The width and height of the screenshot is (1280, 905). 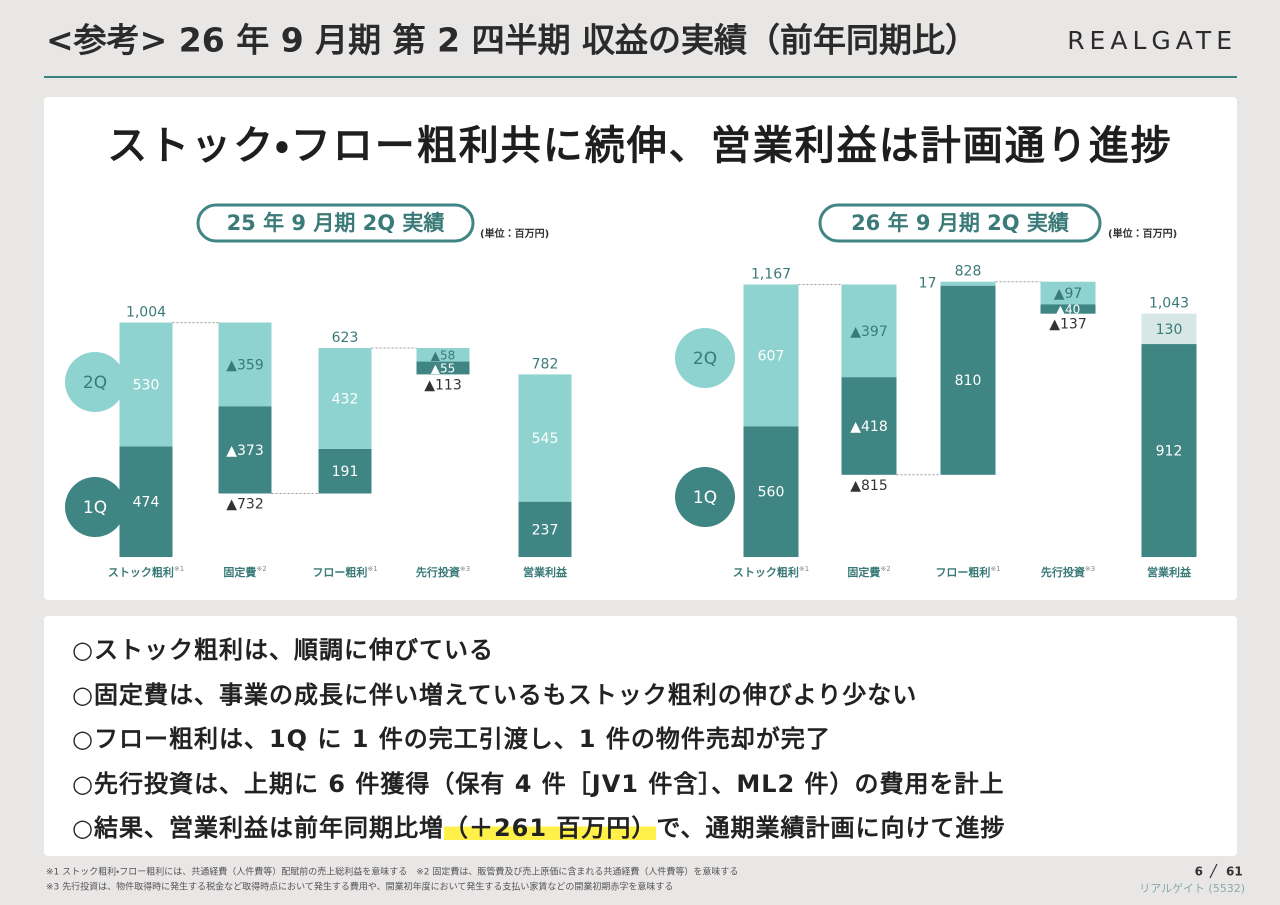 I want to click on segment-label: ▲40, so click(x=1068, y=310).